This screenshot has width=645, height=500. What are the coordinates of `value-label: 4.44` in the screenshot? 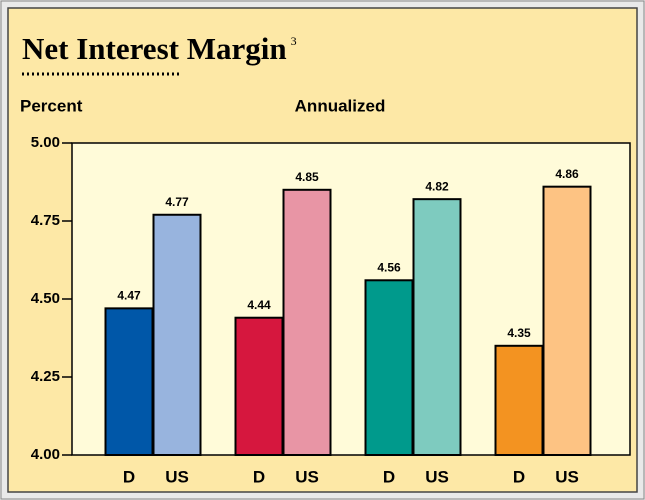 It's located at (259, 305).